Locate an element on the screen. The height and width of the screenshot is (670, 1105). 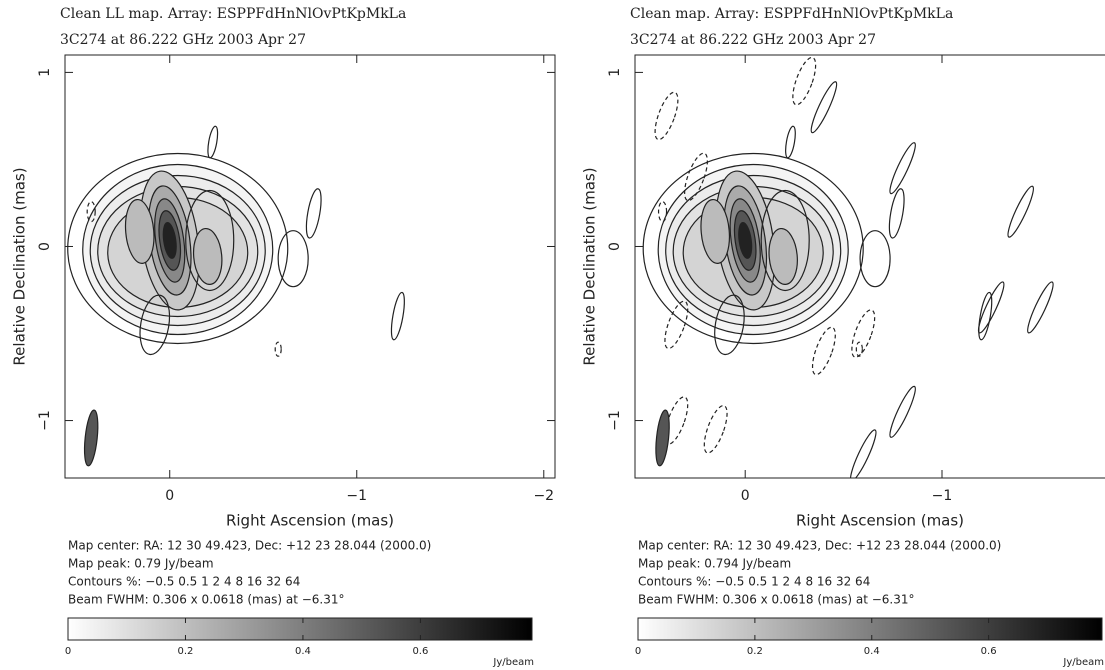
note: Map peak: 0.79 Jy/beam is located at coordinates (141, 564).